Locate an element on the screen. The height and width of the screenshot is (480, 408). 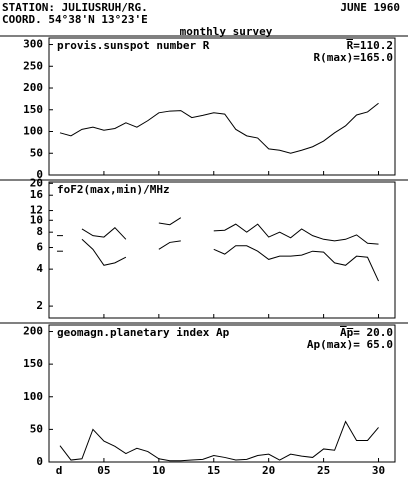
annotation: R(max)=165.0 is located at coordinates (353, 57).